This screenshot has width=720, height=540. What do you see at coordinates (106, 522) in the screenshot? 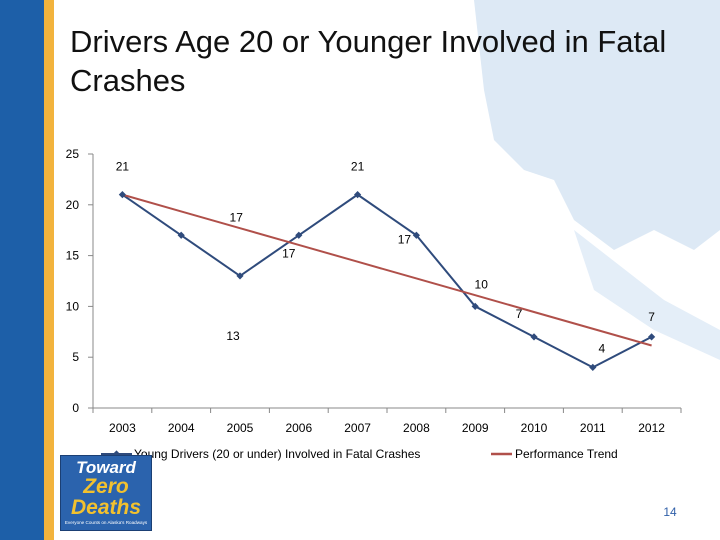
I see `logo-tagline: Everyone Counts on Alaska's Roadways` at bounding box center [106, 522].